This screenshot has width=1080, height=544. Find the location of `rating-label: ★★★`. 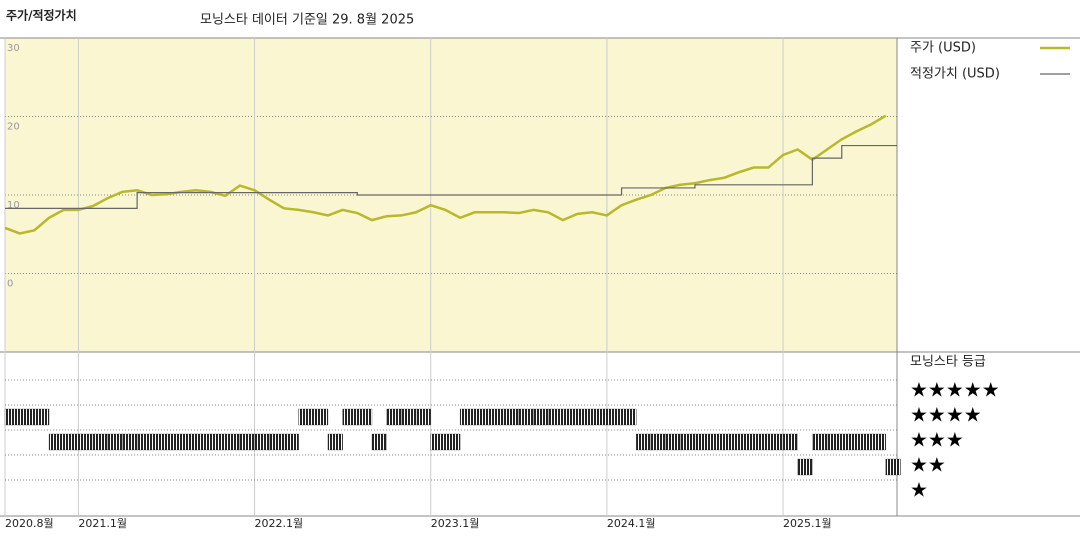

rating-label: ★★★ is located at coordinates (937, 440).